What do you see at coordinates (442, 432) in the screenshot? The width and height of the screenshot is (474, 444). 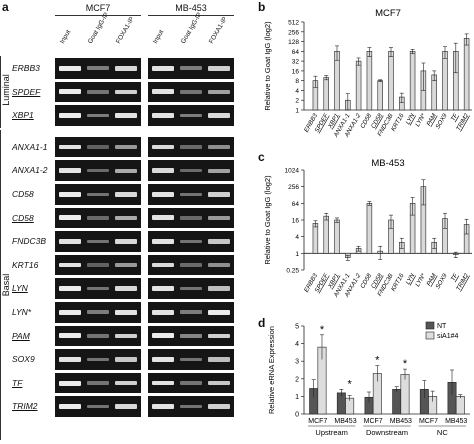 I see `group-label: NC` at bounding box center [442, 432].